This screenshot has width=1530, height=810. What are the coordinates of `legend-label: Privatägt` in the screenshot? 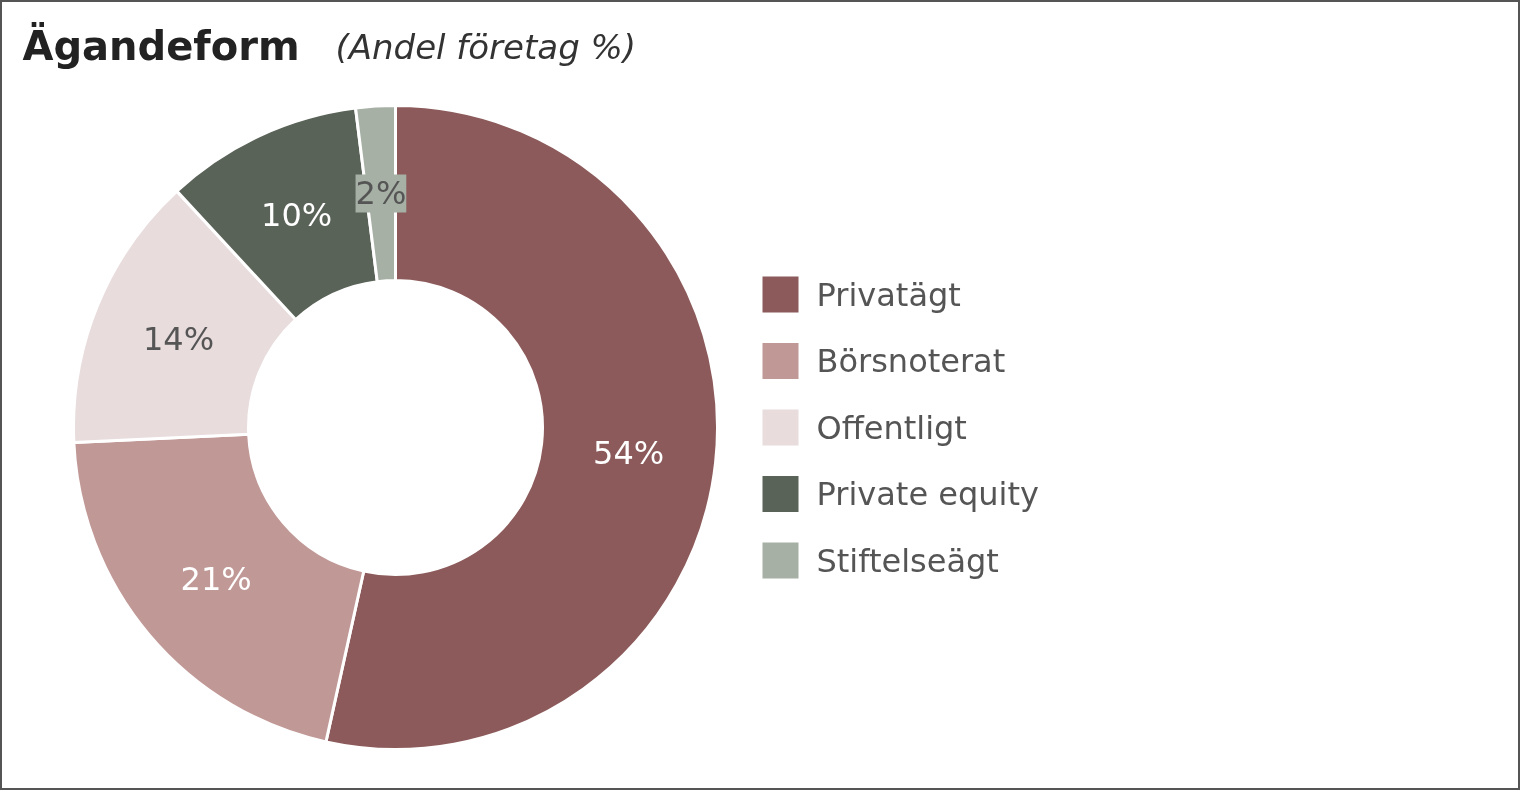 It's located at (888, 294).